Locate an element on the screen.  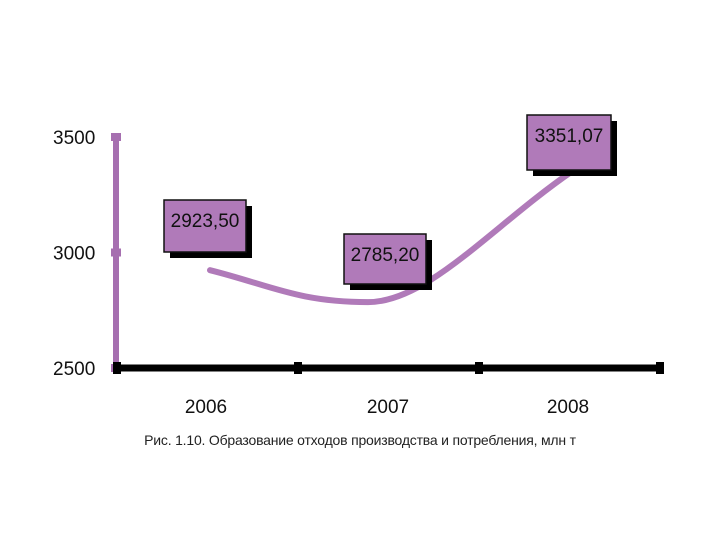
x-tick-label: 2007 is located at coordinates (388, 407).